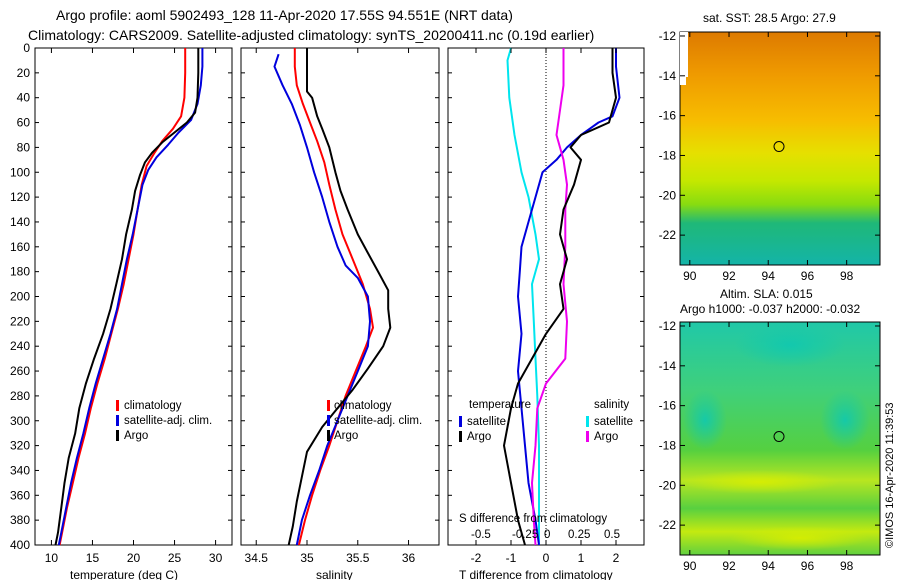 Image resolution: width=900 pixels, height=580 pixels. I want to click on series-line-temperature-satellite, so click(523, 296).